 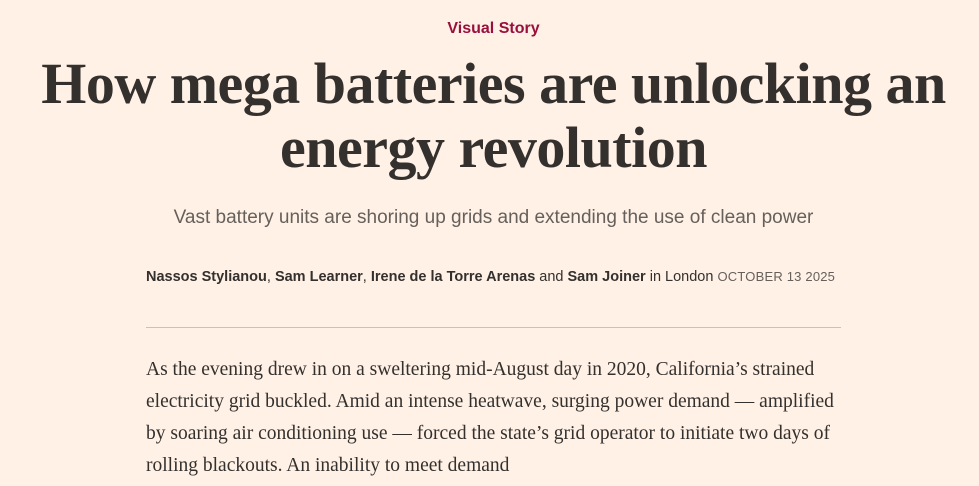 I want to click on byline-location: in London, so click(x=681, y=277).